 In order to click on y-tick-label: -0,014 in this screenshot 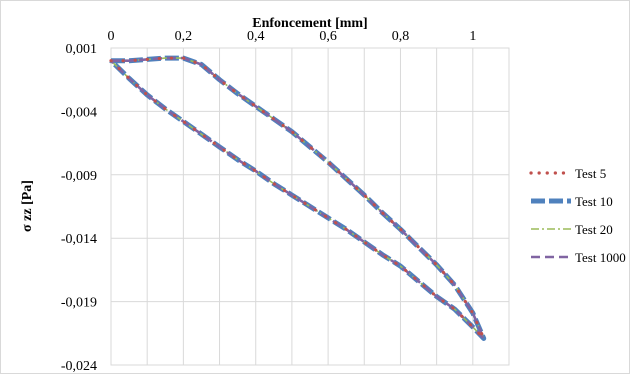, I will do `click(79, 239)`.